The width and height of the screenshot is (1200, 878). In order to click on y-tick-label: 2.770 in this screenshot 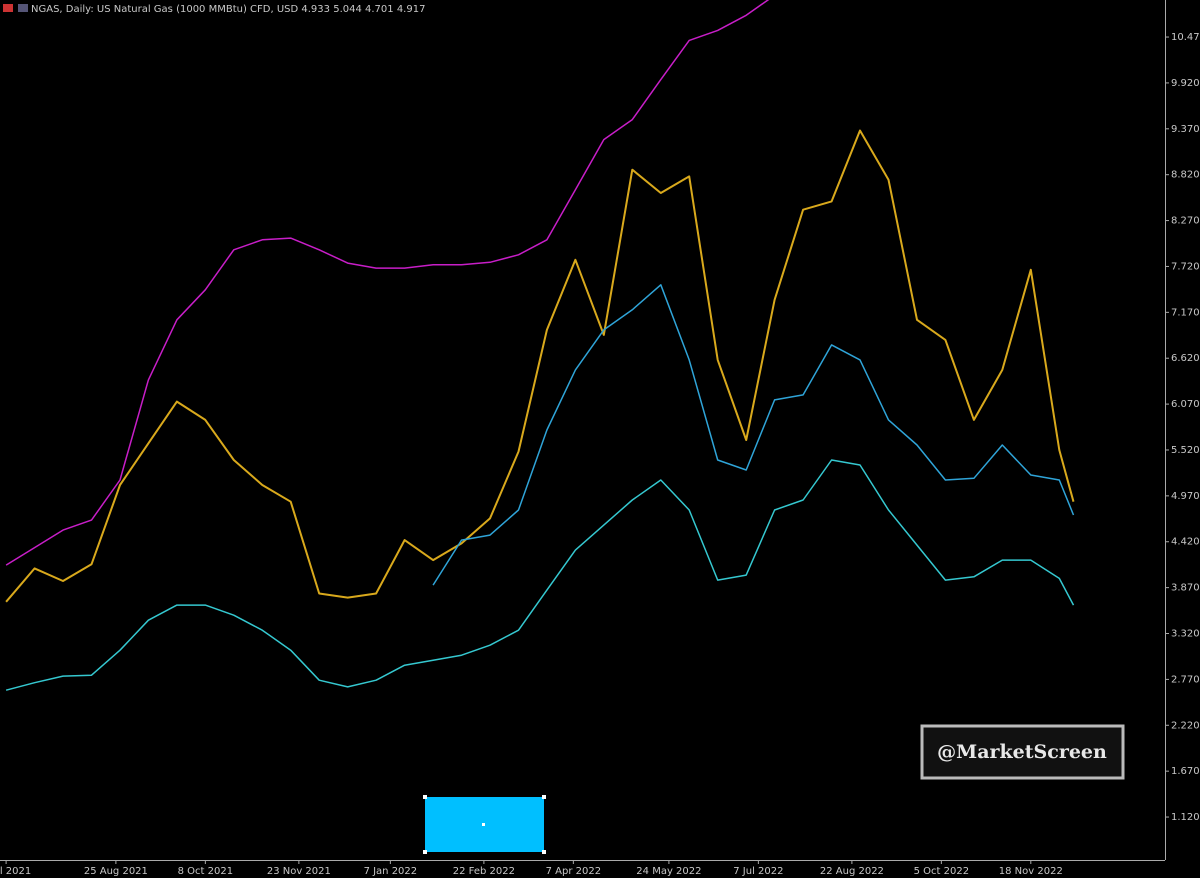, I will do `click(1185, 679)`.